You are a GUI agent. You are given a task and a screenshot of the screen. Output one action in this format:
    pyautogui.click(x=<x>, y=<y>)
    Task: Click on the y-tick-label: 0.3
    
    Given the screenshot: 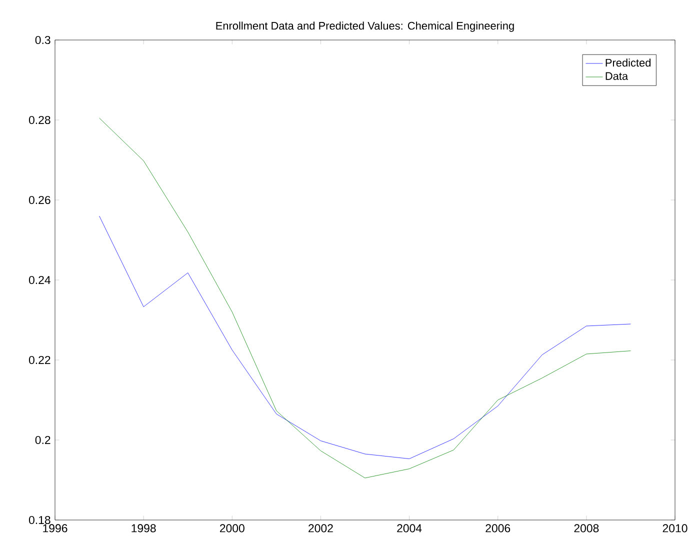 What is the action you would take?
    pyautogui.click(x=42, y=40)
    